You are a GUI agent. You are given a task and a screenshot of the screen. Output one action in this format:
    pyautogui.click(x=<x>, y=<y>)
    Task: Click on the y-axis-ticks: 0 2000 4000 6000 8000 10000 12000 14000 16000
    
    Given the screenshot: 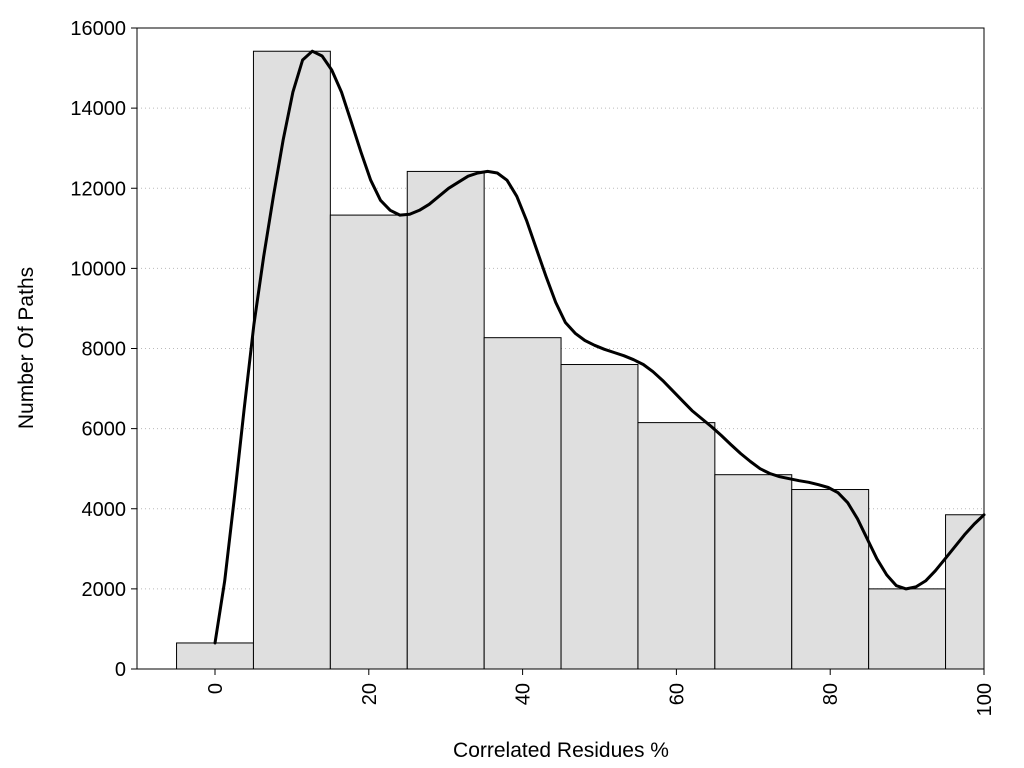 What is the action you would take?
    pyautogui.click(x=103, y=349)
    